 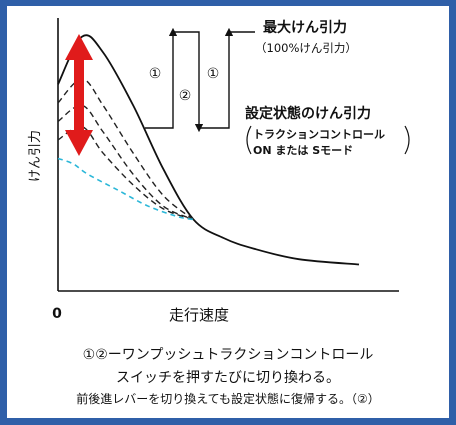 I want to click on x-origin-label: 0, so click(x=57, y=314).